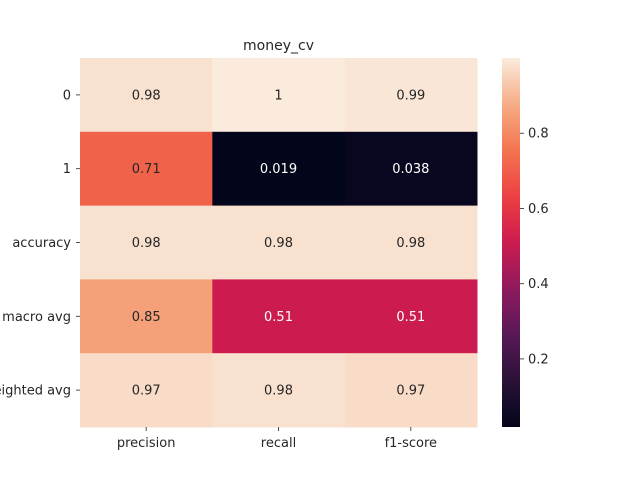 This screenshot has height=480, width=640. What do you see at coordinates (36, 317) in the screenshot?
I see `y-tick-label: macro avg` at bounding box center [36, 317].